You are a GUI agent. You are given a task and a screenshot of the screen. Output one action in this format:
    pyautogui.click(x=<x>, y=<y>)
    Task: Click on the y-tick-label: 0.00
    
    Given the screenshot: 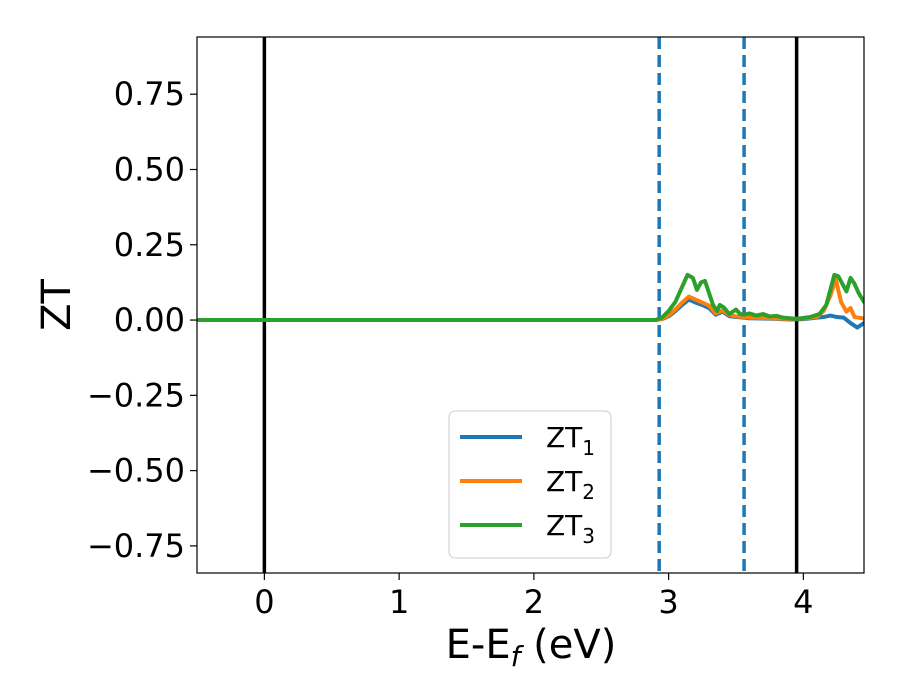 What is the action you would take?
    pyautogui.click(x=149, y=320)
    